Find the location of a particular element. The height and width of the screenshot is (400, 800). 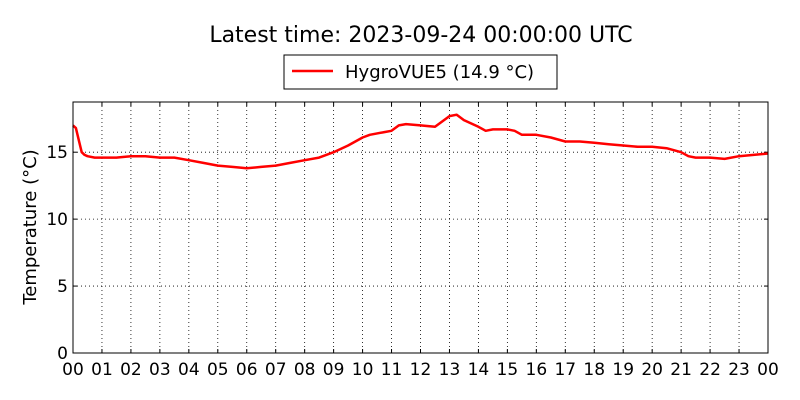

x-tick-label: 04 is located at coordinates (189, 370).